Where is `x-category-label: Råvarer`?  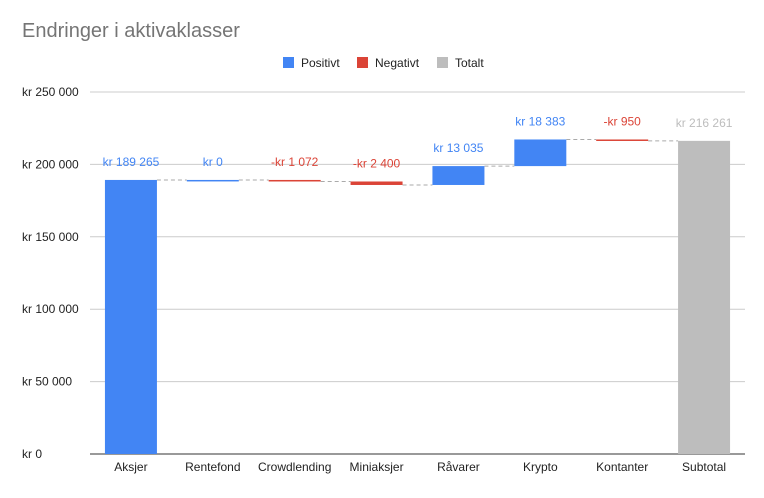
x-category-label: Råvarer is located at coordinates (458, 467).